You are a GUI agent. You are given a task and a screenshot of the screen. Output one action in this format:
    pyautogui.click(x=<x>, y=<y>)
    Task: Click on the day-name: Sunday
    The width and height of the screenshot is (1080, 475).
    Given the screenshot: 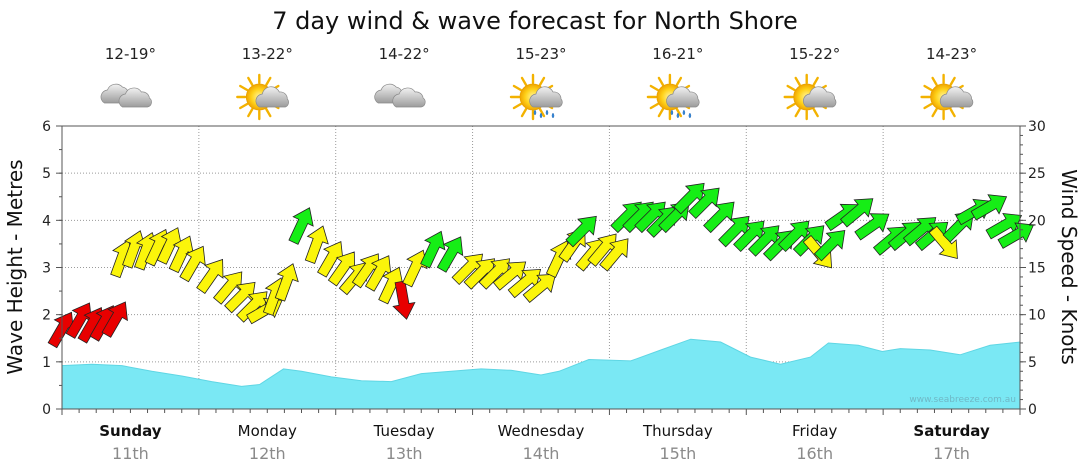 What is the action you would take?
    pyautogui.click(x=130, y=431)
    